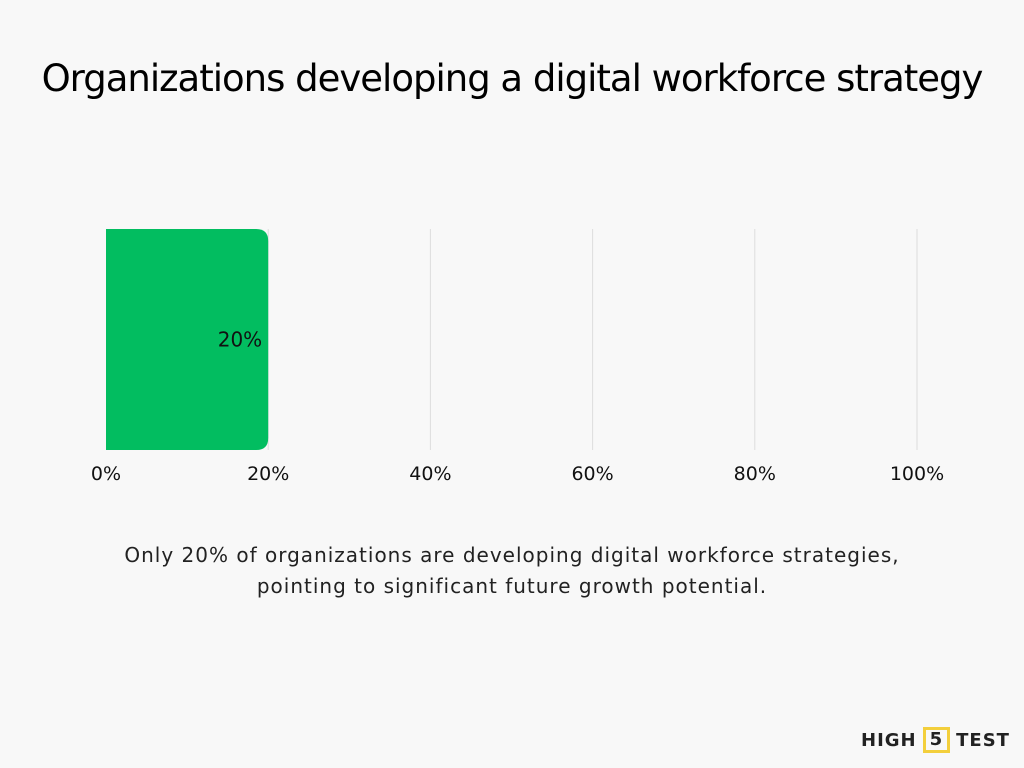 This screenshot has height=768, width=1024. I want to click on logo-five: 5, so click(936, 740).